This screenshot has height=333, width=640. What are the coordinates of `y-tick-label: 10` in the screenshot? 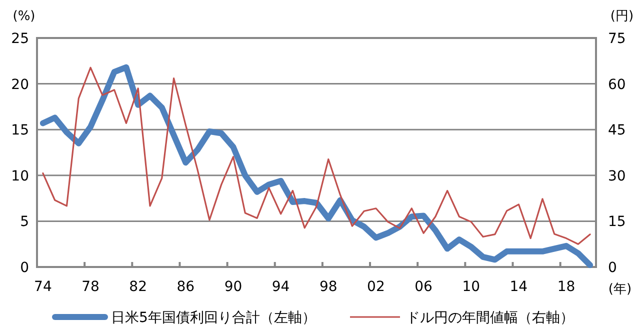 It's located at (20, 176).